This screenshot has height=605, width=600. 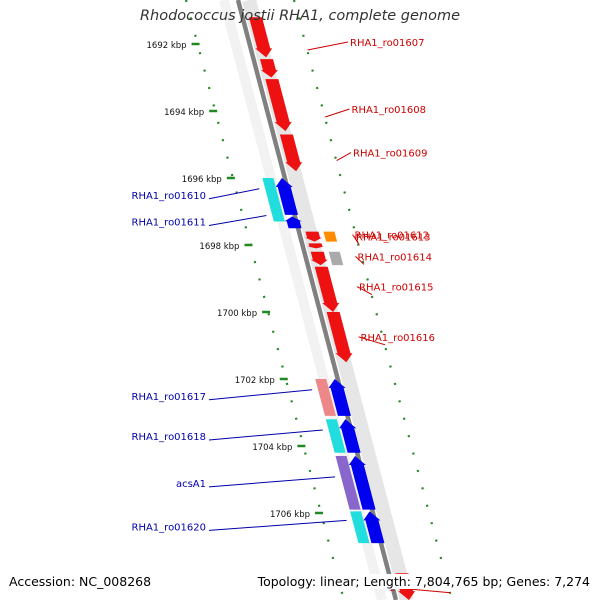 I want to click on gene-label: acsA1, so click(x=191, y=484).